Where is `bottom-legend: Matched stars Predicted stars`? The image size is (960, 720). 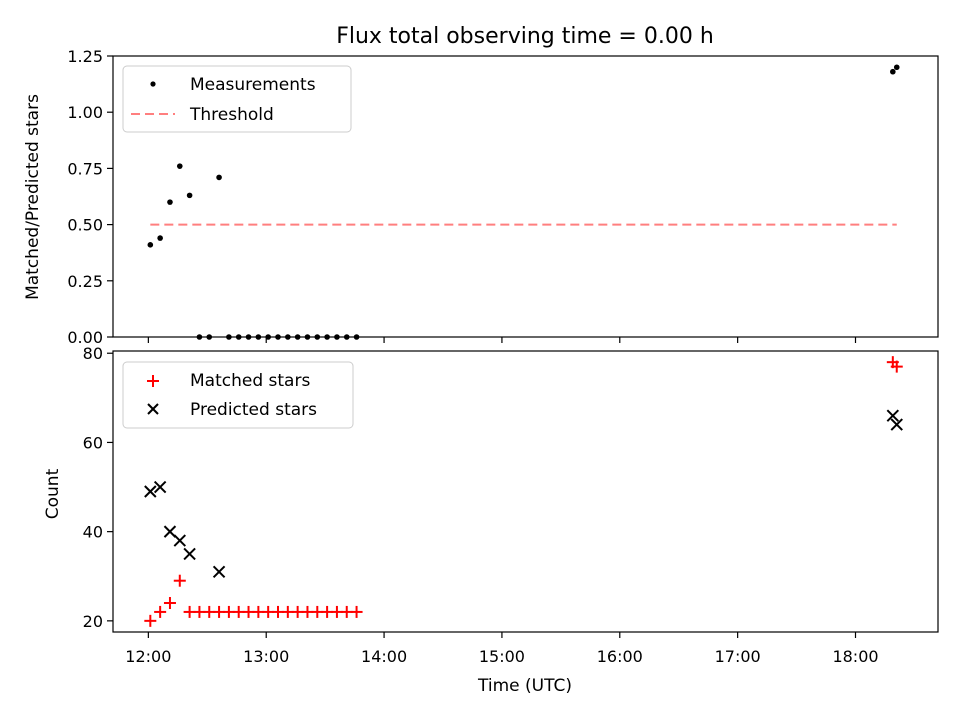 bottom-legend: Matched stars Predicted stars is located at coordinates (238, 395).